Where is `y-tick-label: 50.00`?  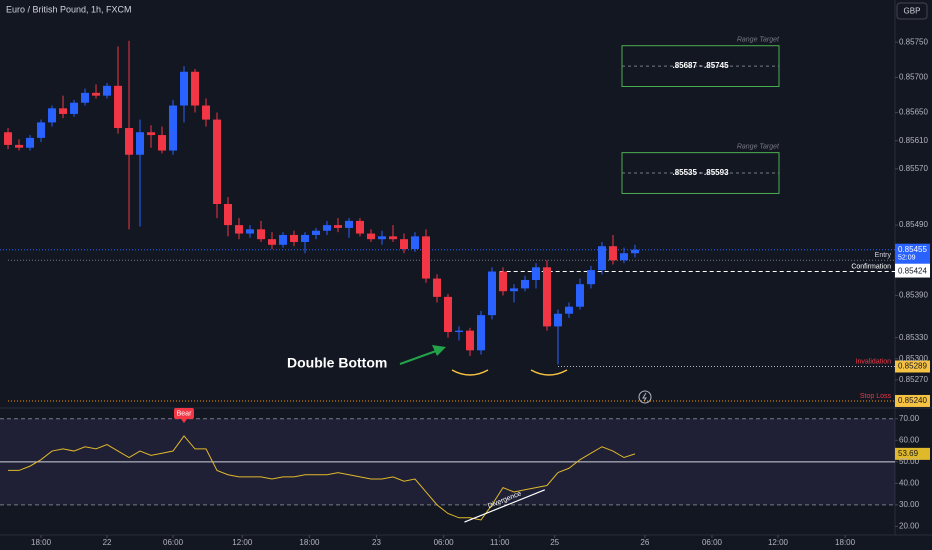
y-tick-label: 50.00 is located at coordinates (909, 461).